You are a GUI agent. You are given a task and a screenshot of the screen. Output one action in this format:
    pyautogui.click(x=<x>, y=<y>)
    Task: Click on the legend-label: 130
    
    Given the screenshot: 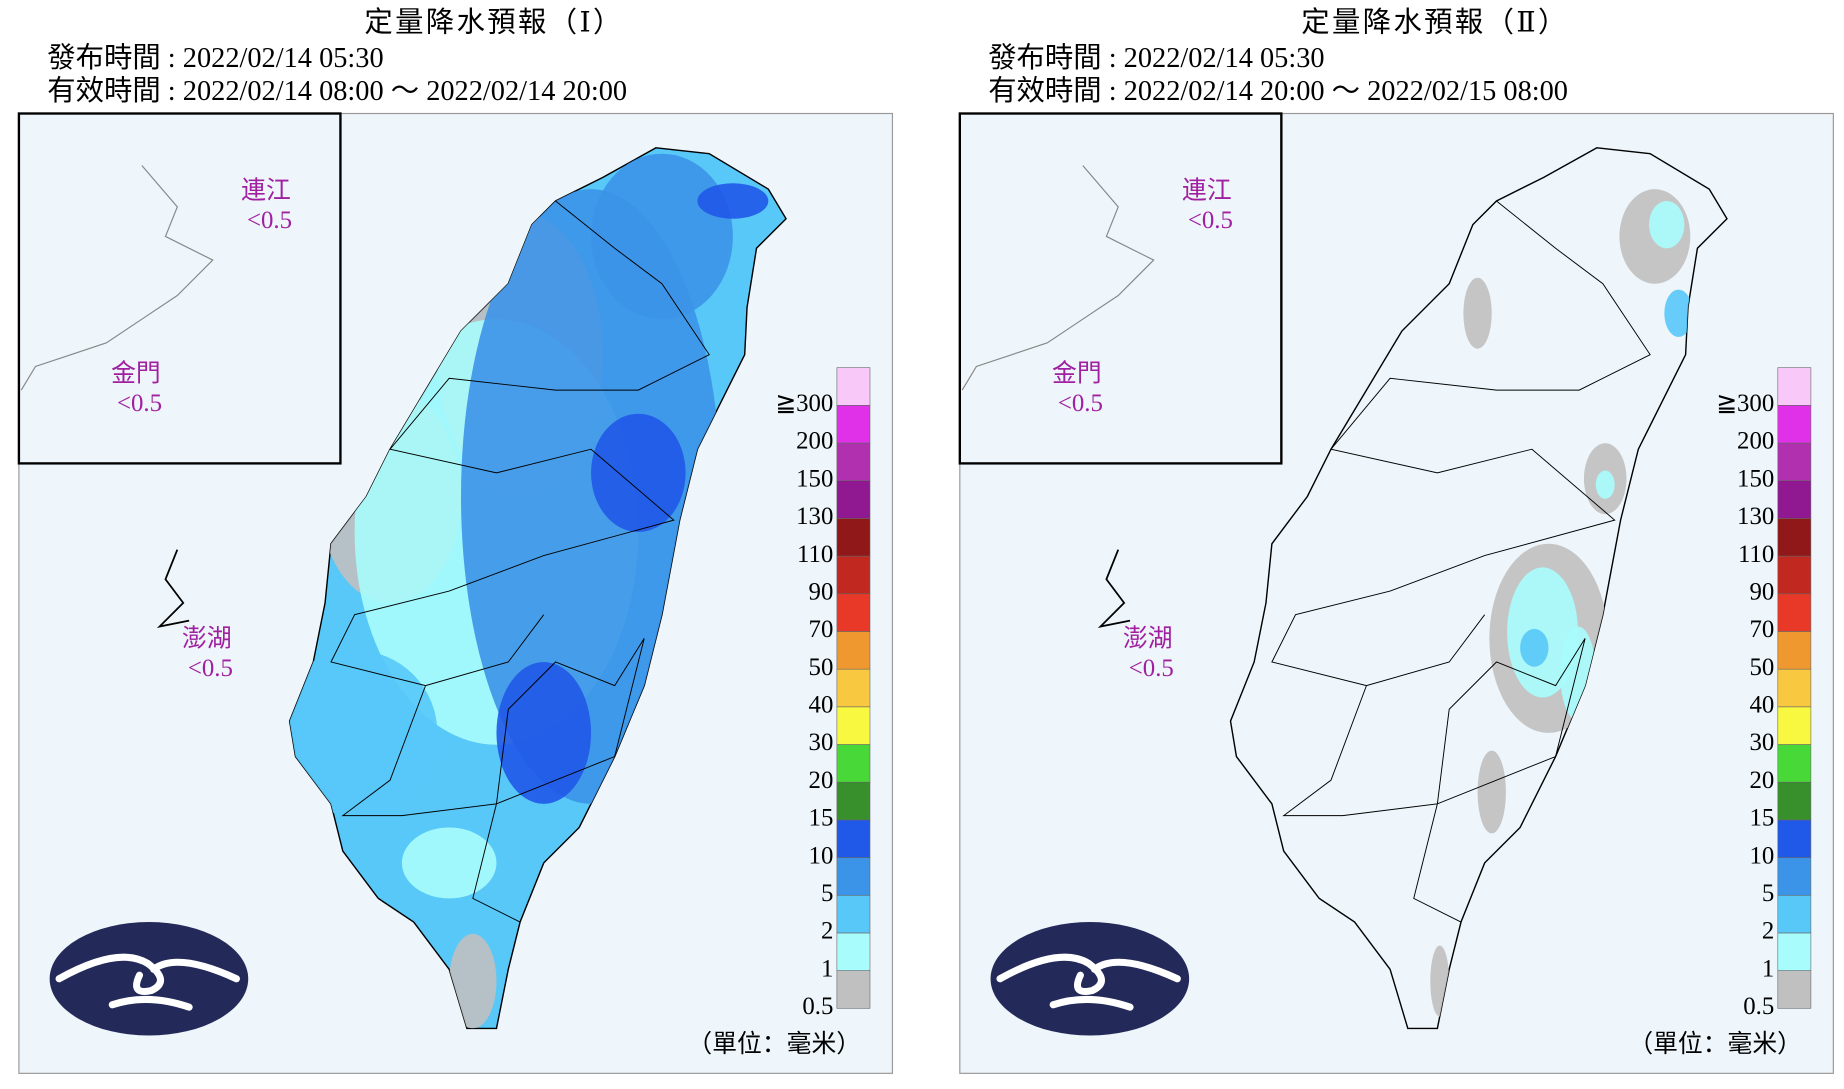 What is the action you would take?
    pyautogui.click(x=1755, y=516)
    